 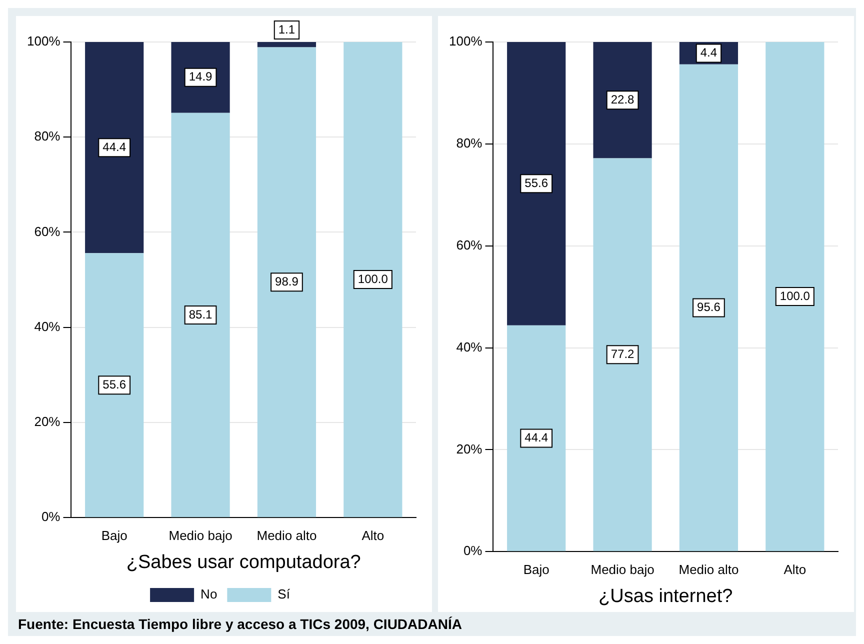 I want to click on data-label: 95.6, so click(x=709, y=307).